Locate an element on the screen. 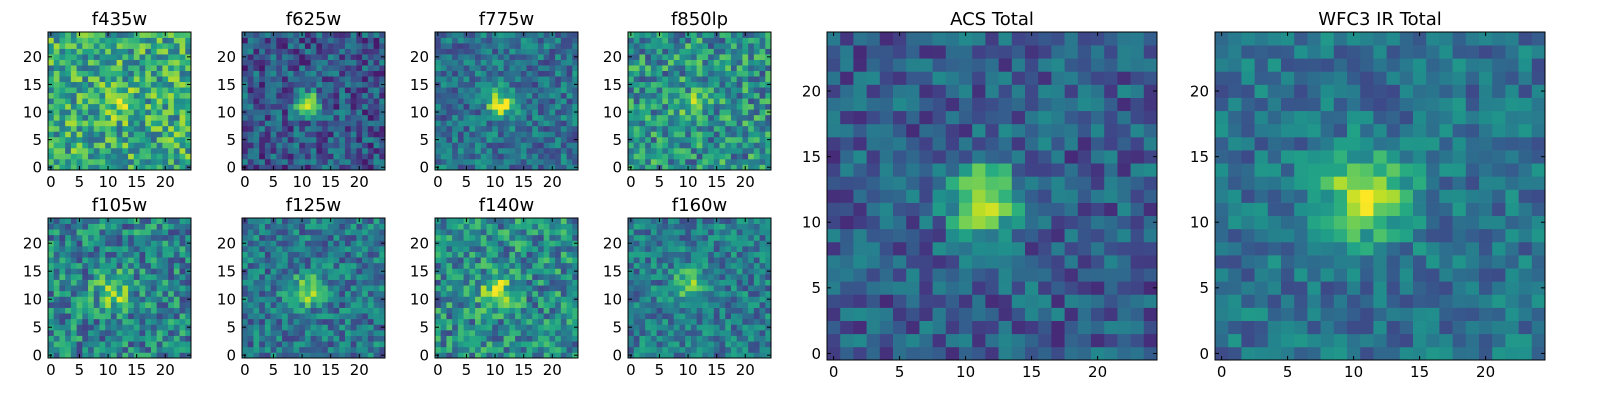 The width and height of the screenshot is (1600, 400). x-tick-label: 20 is located at coordinates (745, 182).